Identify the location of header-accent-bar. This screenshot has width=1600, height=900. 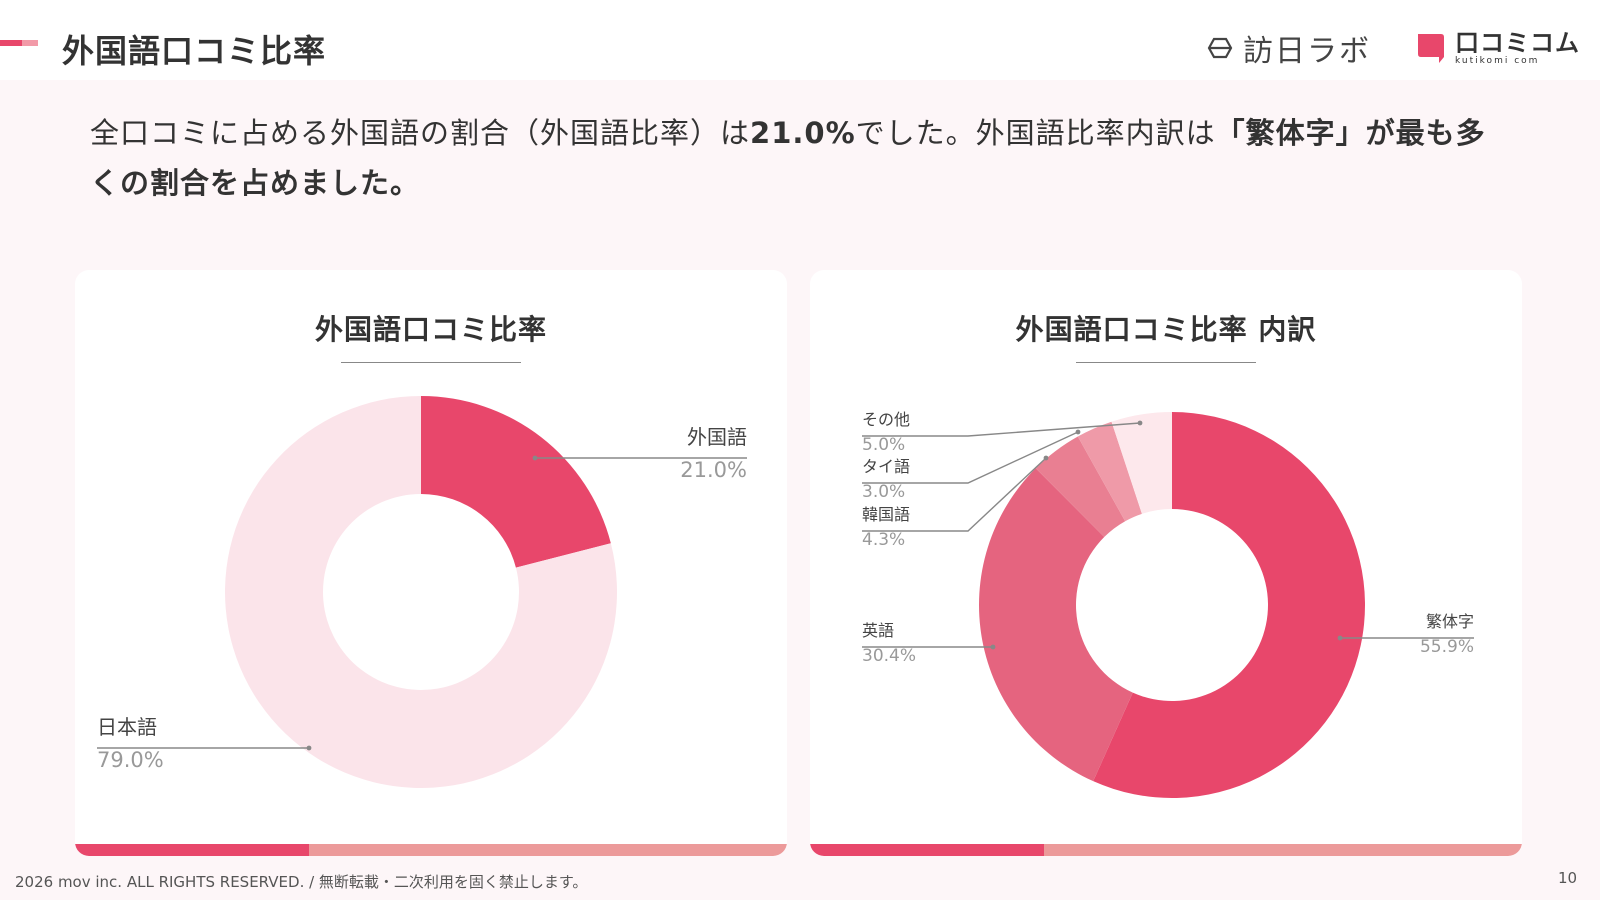
(19, 43).